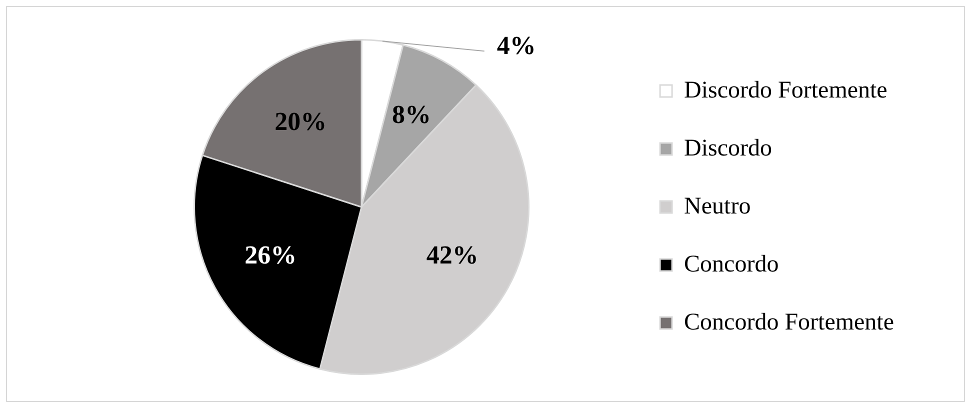 This screenshot has height=410, width=973. I want to click on data-label: 8%, so click(411, 114).